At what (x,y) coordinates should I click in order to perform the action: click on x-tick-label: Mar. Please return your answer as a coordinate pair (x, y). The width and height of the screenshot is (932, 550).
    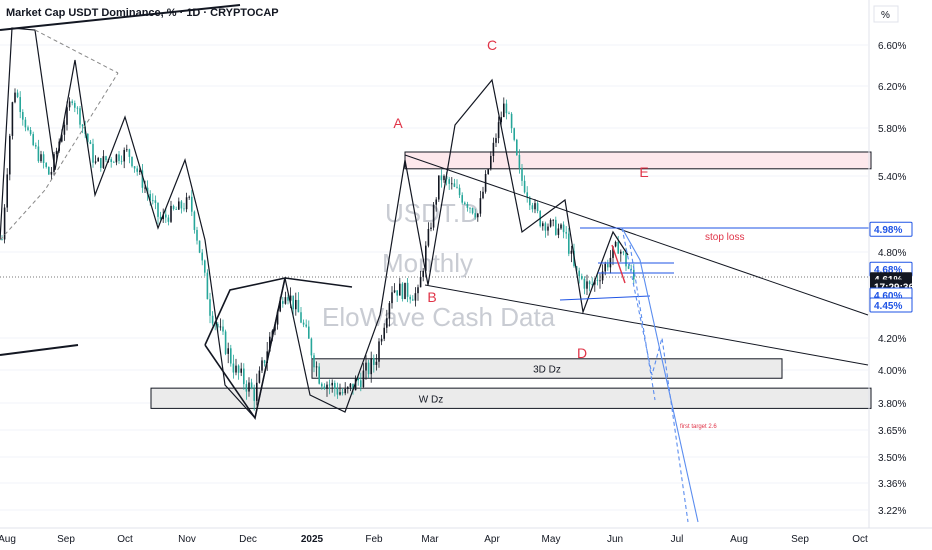
    Looking at the image, I should click on (430, 539).